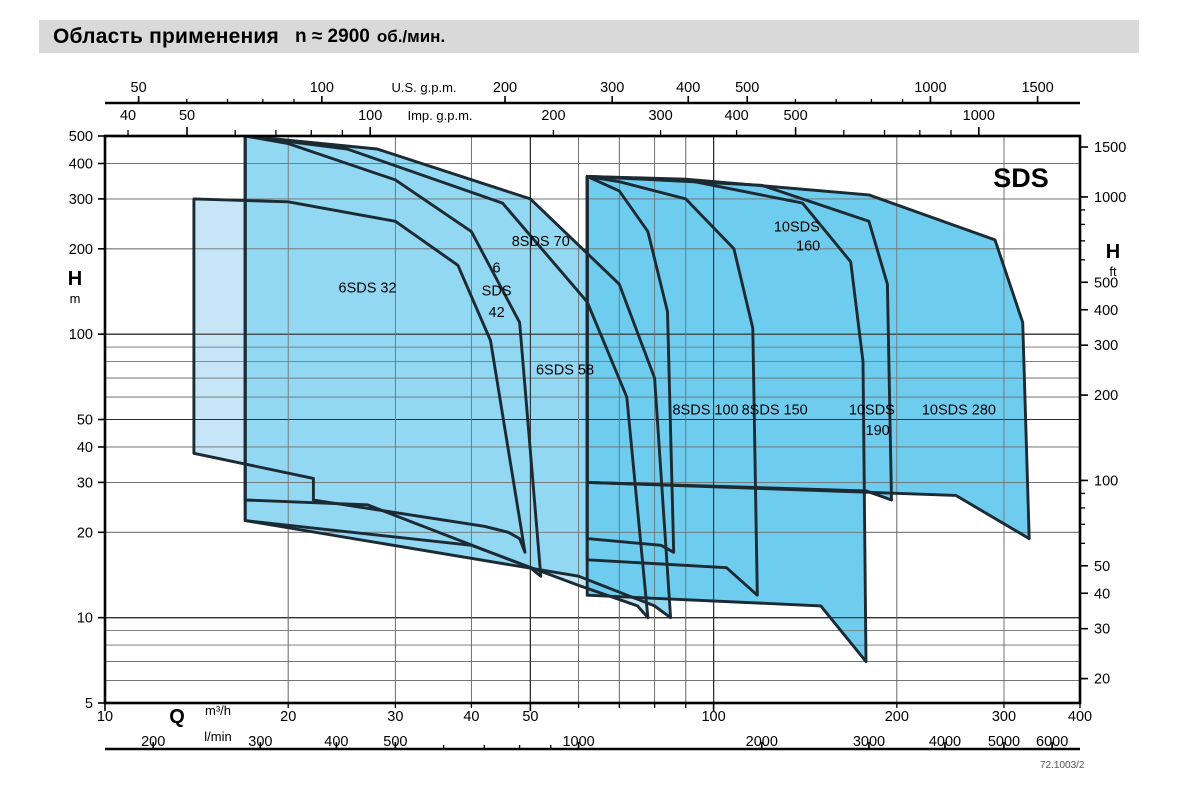 The height and width of the screenshot is (796, 1178). Describe the element at coordinates (81, 137) in the screenshot. I see `left-axis-label: 500` at that location.